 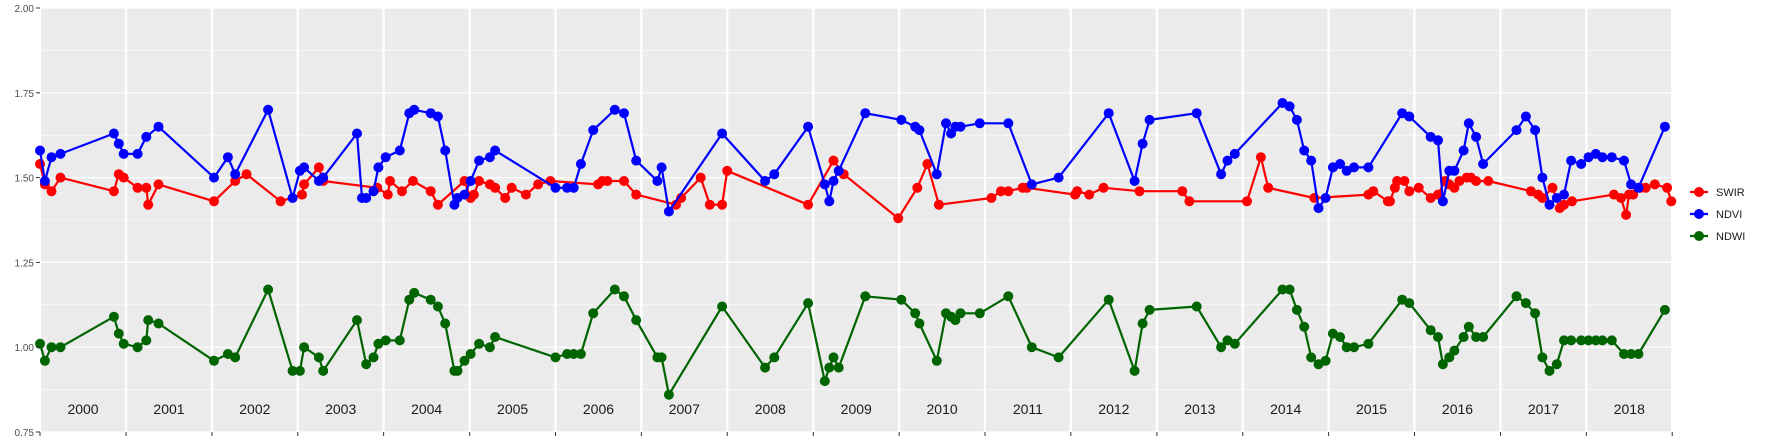 What do you see at coordinates (426, 409) in the screenshot?
I see `year-label: 2004` at bounding box center [426, 409].